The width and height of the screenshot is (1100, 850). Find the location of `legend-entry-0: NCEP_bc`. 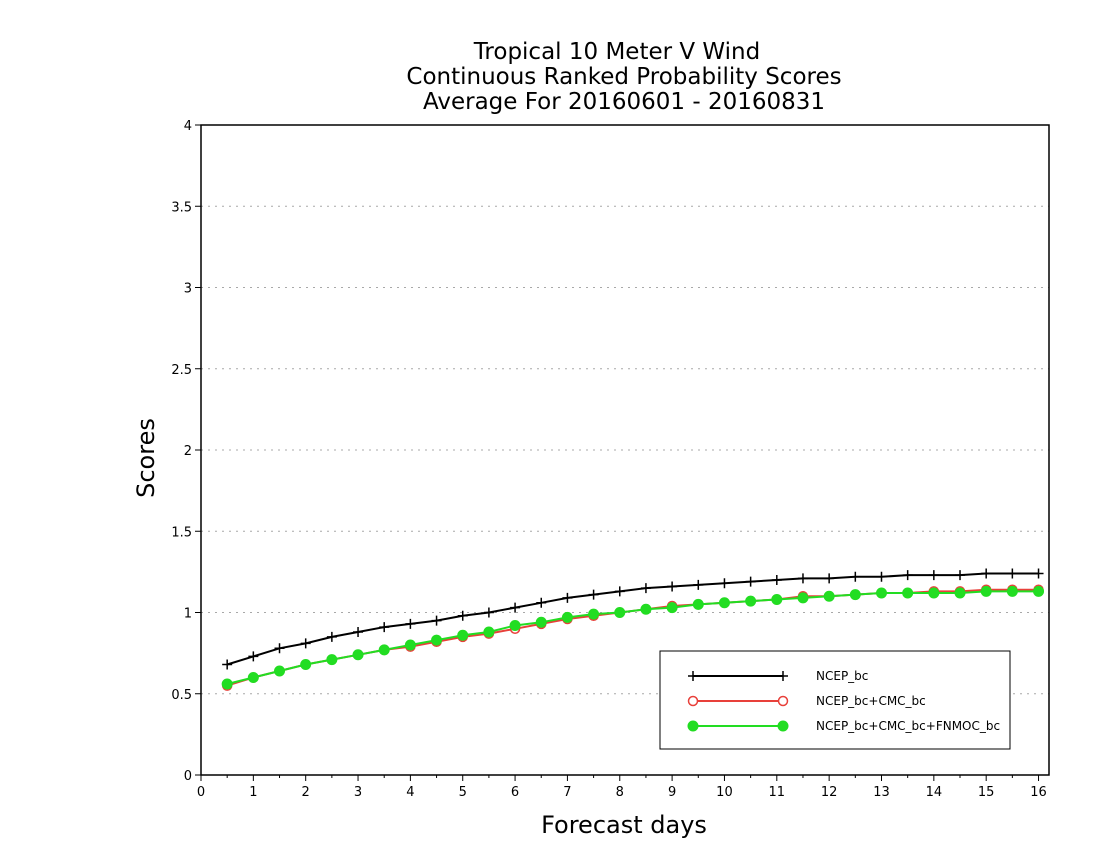

legend-entry-0: NCEP_bc is located at coordinates (778, 676).